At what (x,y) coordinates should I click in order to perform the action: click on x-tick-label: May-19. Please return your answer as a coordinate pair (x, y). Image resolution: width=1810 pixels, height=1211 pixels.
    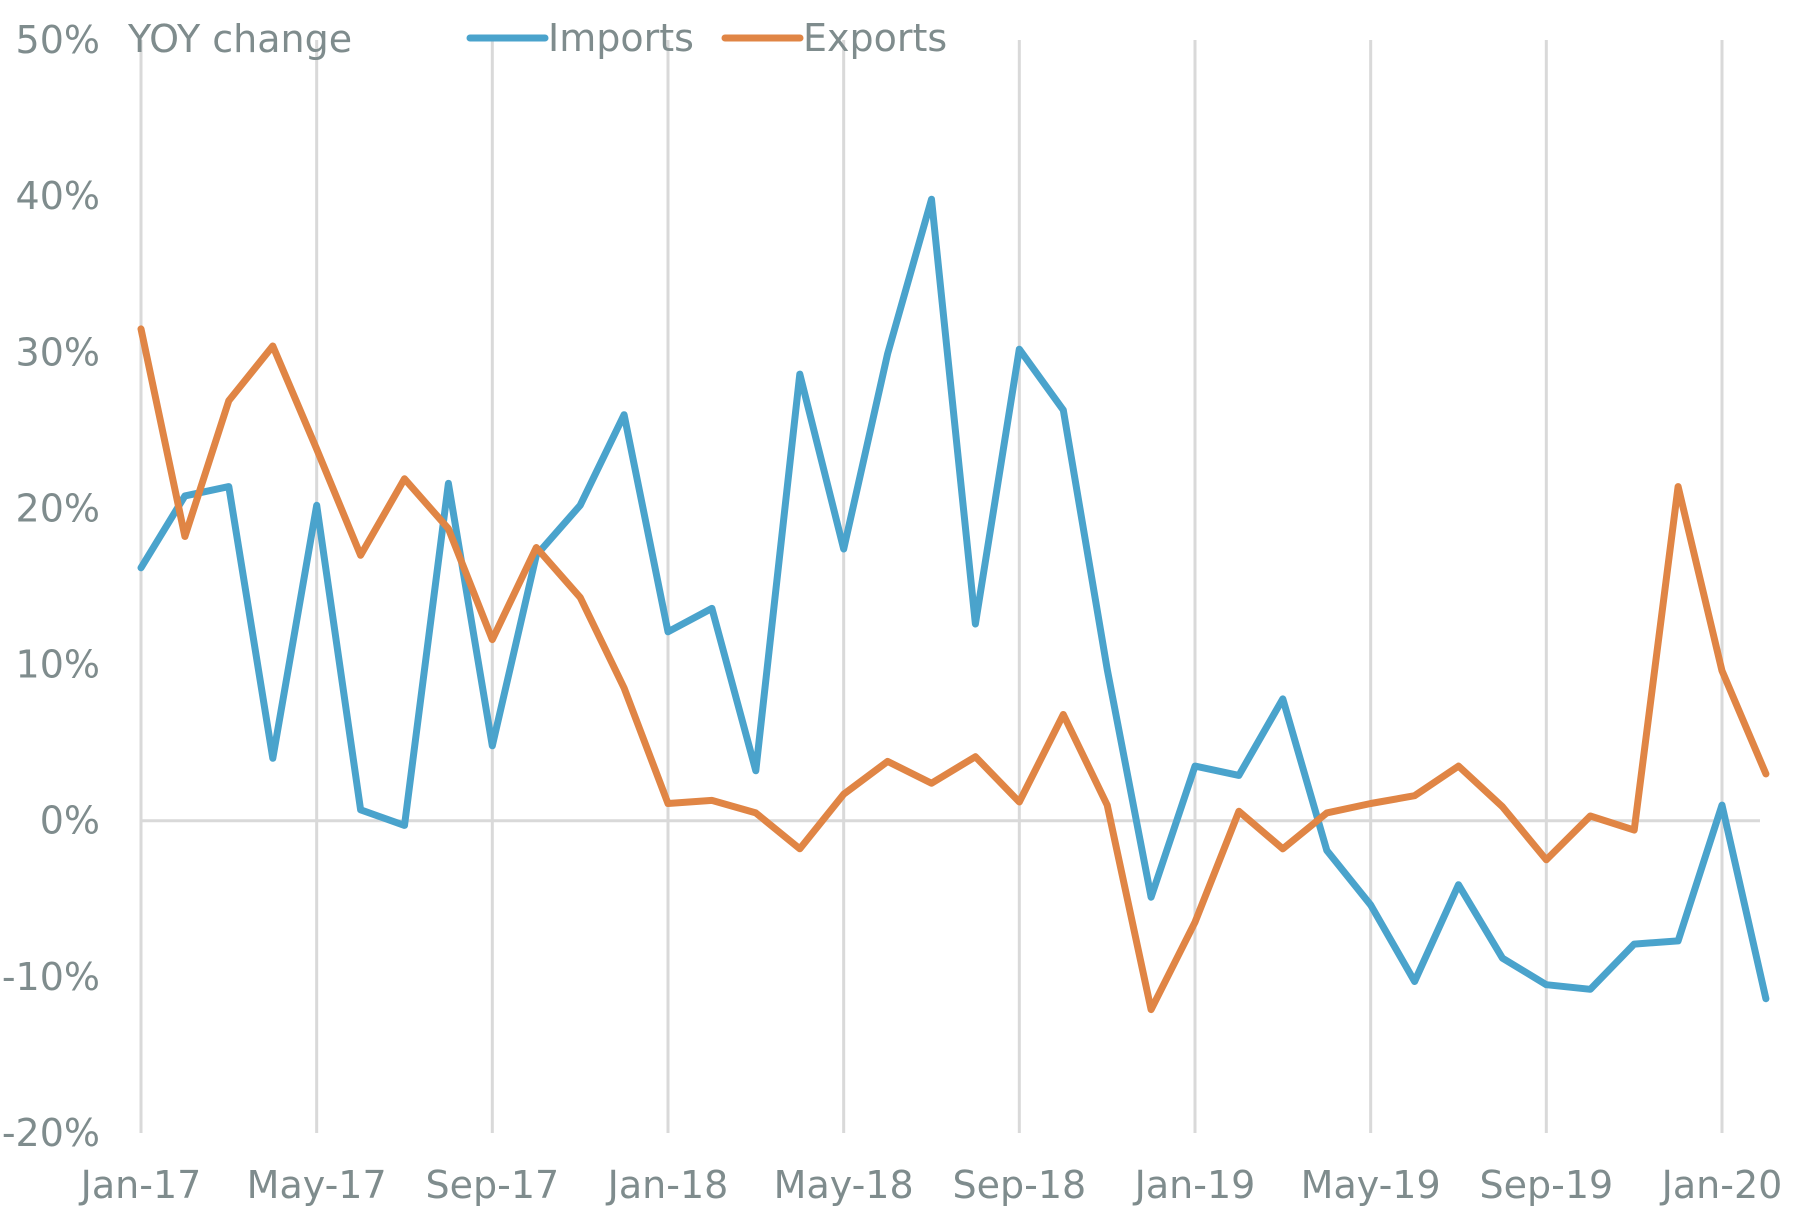
    Looking at the image, I should click on (1371, 1184).